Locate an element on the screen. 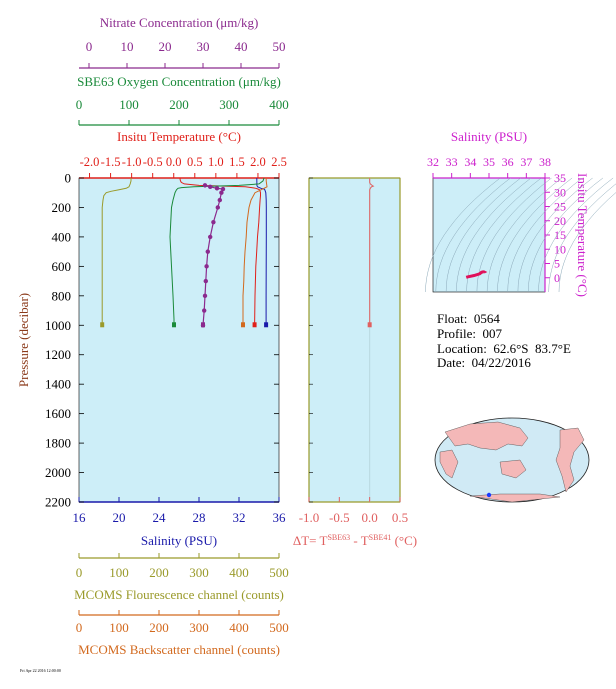 This screenshot has height=689, width=616. delta-t-tick-label: -1.0 is located at coordinates (309, 517).